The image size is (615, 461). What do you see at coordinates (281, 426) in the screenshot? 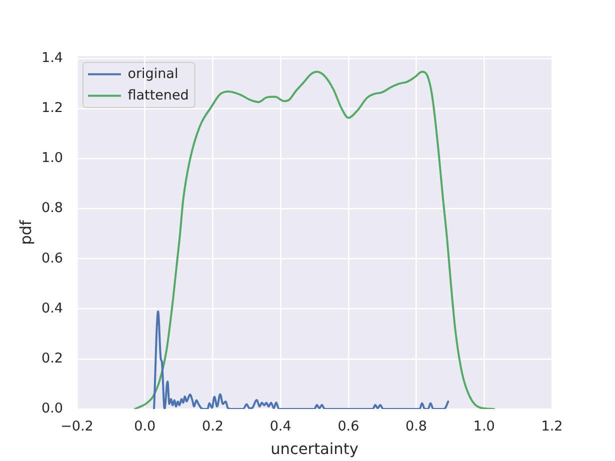
I see `x-tick-label: 0.4` at bounding box center [281, 426].